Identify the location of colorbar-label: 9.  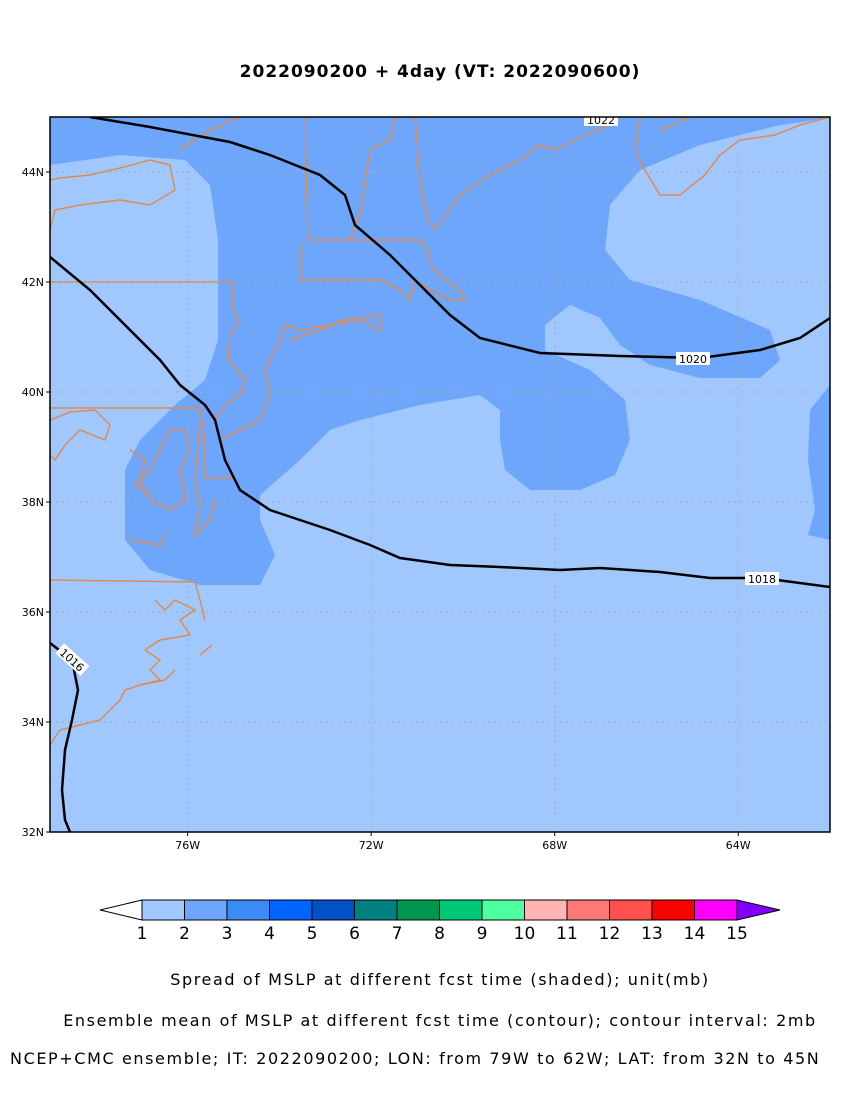
(482, 934).